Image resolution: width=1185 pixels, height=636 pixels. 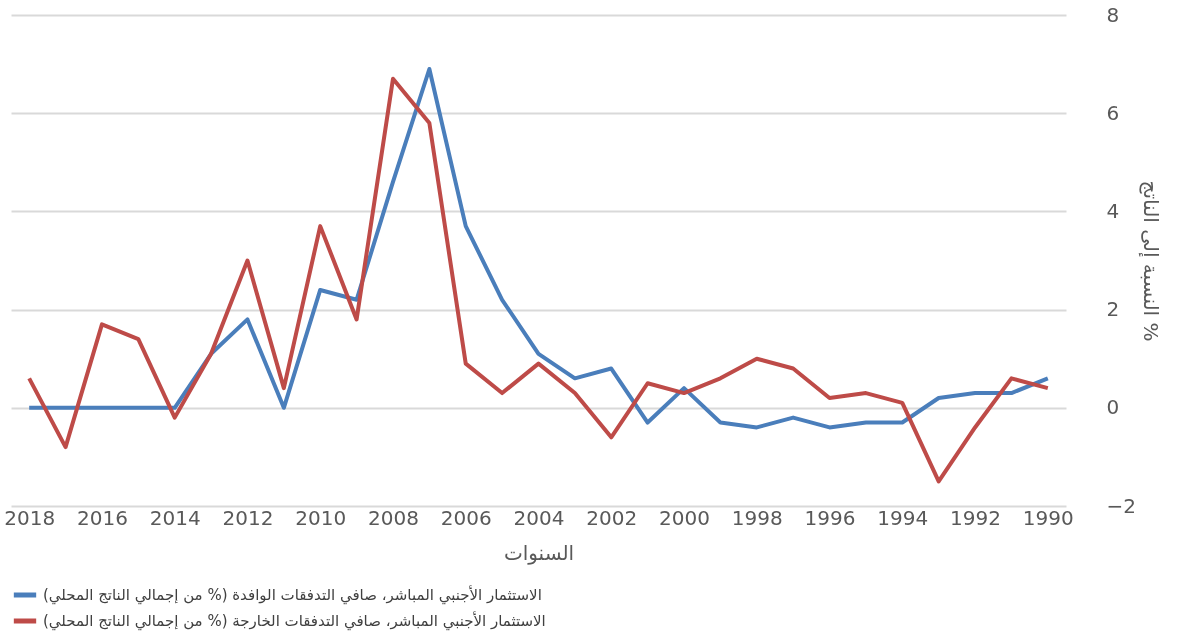 I want to click on x-tick-label: 2016, so click(x=102, y=517).